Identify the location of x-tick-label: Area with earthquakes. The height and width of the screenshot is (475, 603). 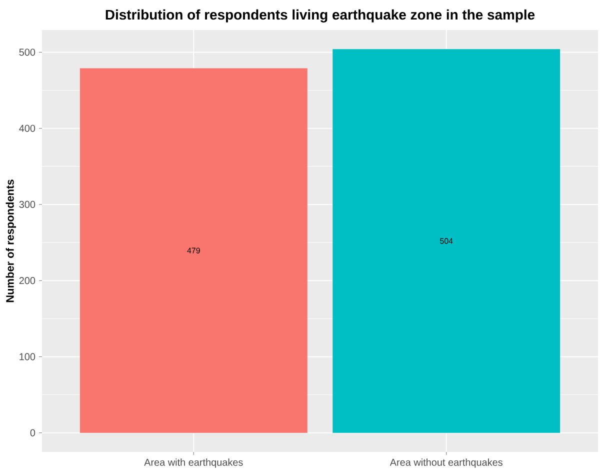
(193, 463).